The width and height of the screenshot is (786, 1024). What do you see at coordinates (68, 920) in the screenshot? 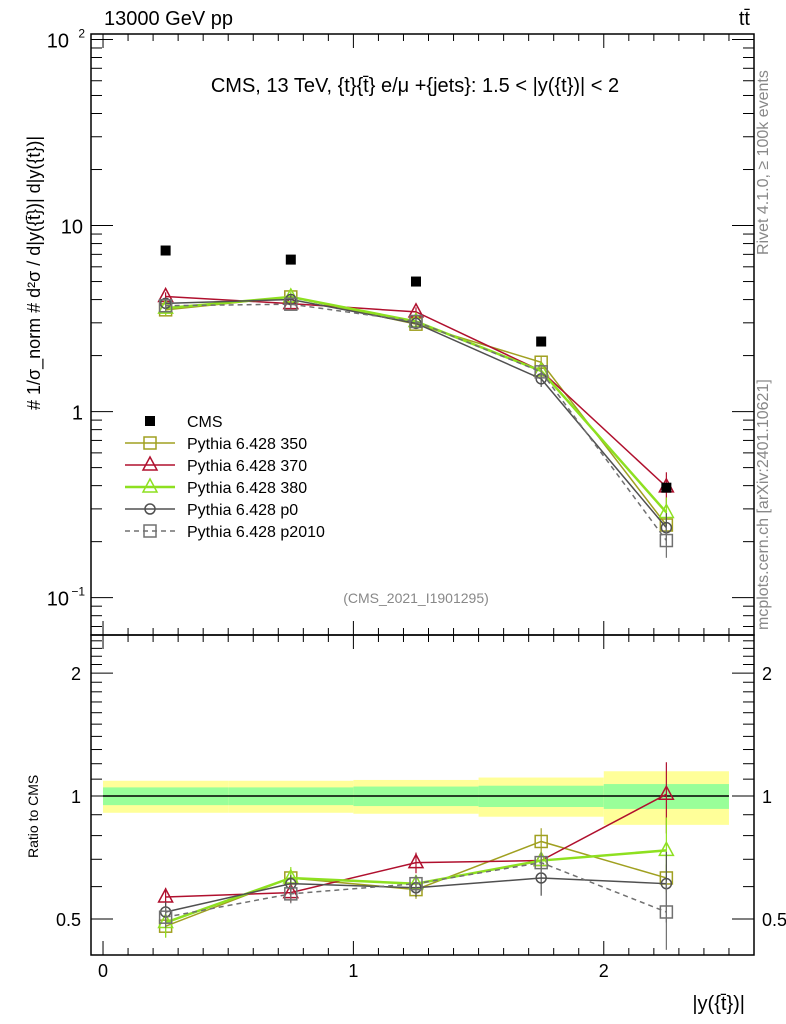
I see `ratio-y-tick-label-left: 0.5` at bounding box center [68, 920].